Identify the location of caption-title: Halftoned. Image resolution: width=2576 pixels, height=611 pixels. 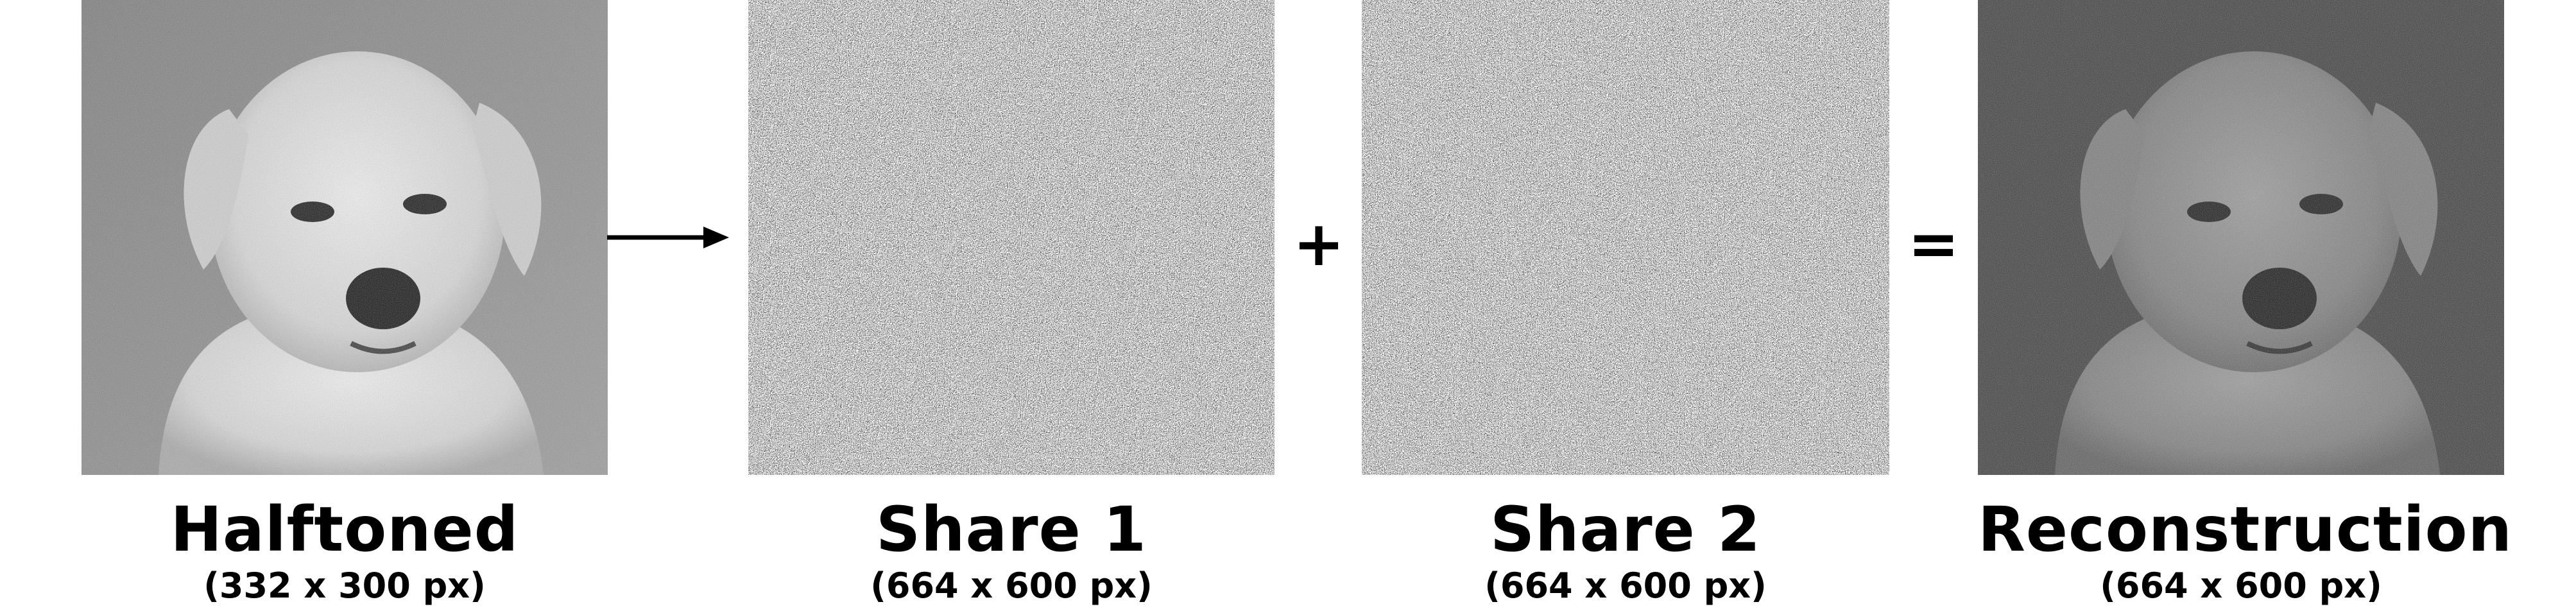
(344, 529).